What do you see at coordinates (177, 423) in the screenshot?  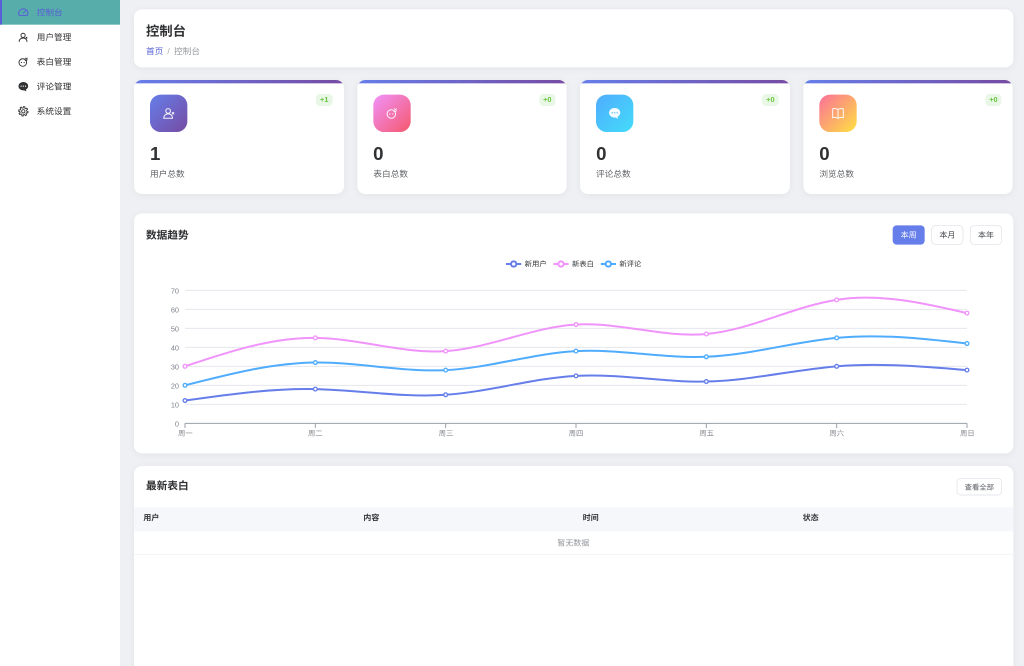 I see `svg-text: 0` at bounding box center [177, 423].